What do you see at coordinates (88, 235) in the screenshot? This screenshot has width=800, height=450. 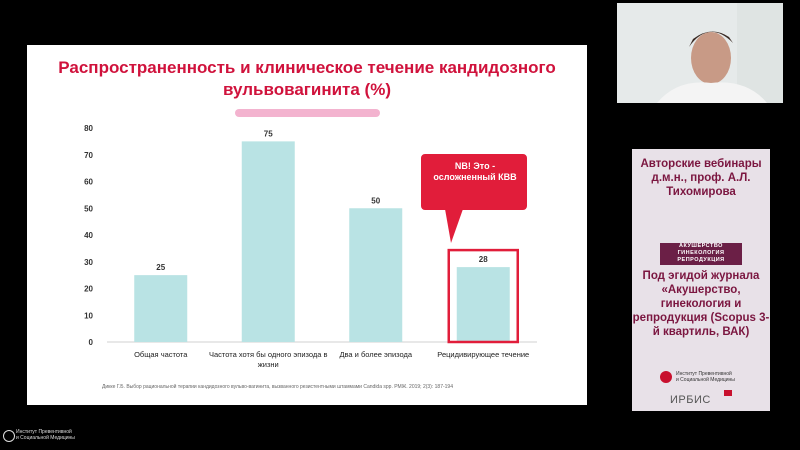 I see `y-tick-label: 40` at bounding box center [88, 235].